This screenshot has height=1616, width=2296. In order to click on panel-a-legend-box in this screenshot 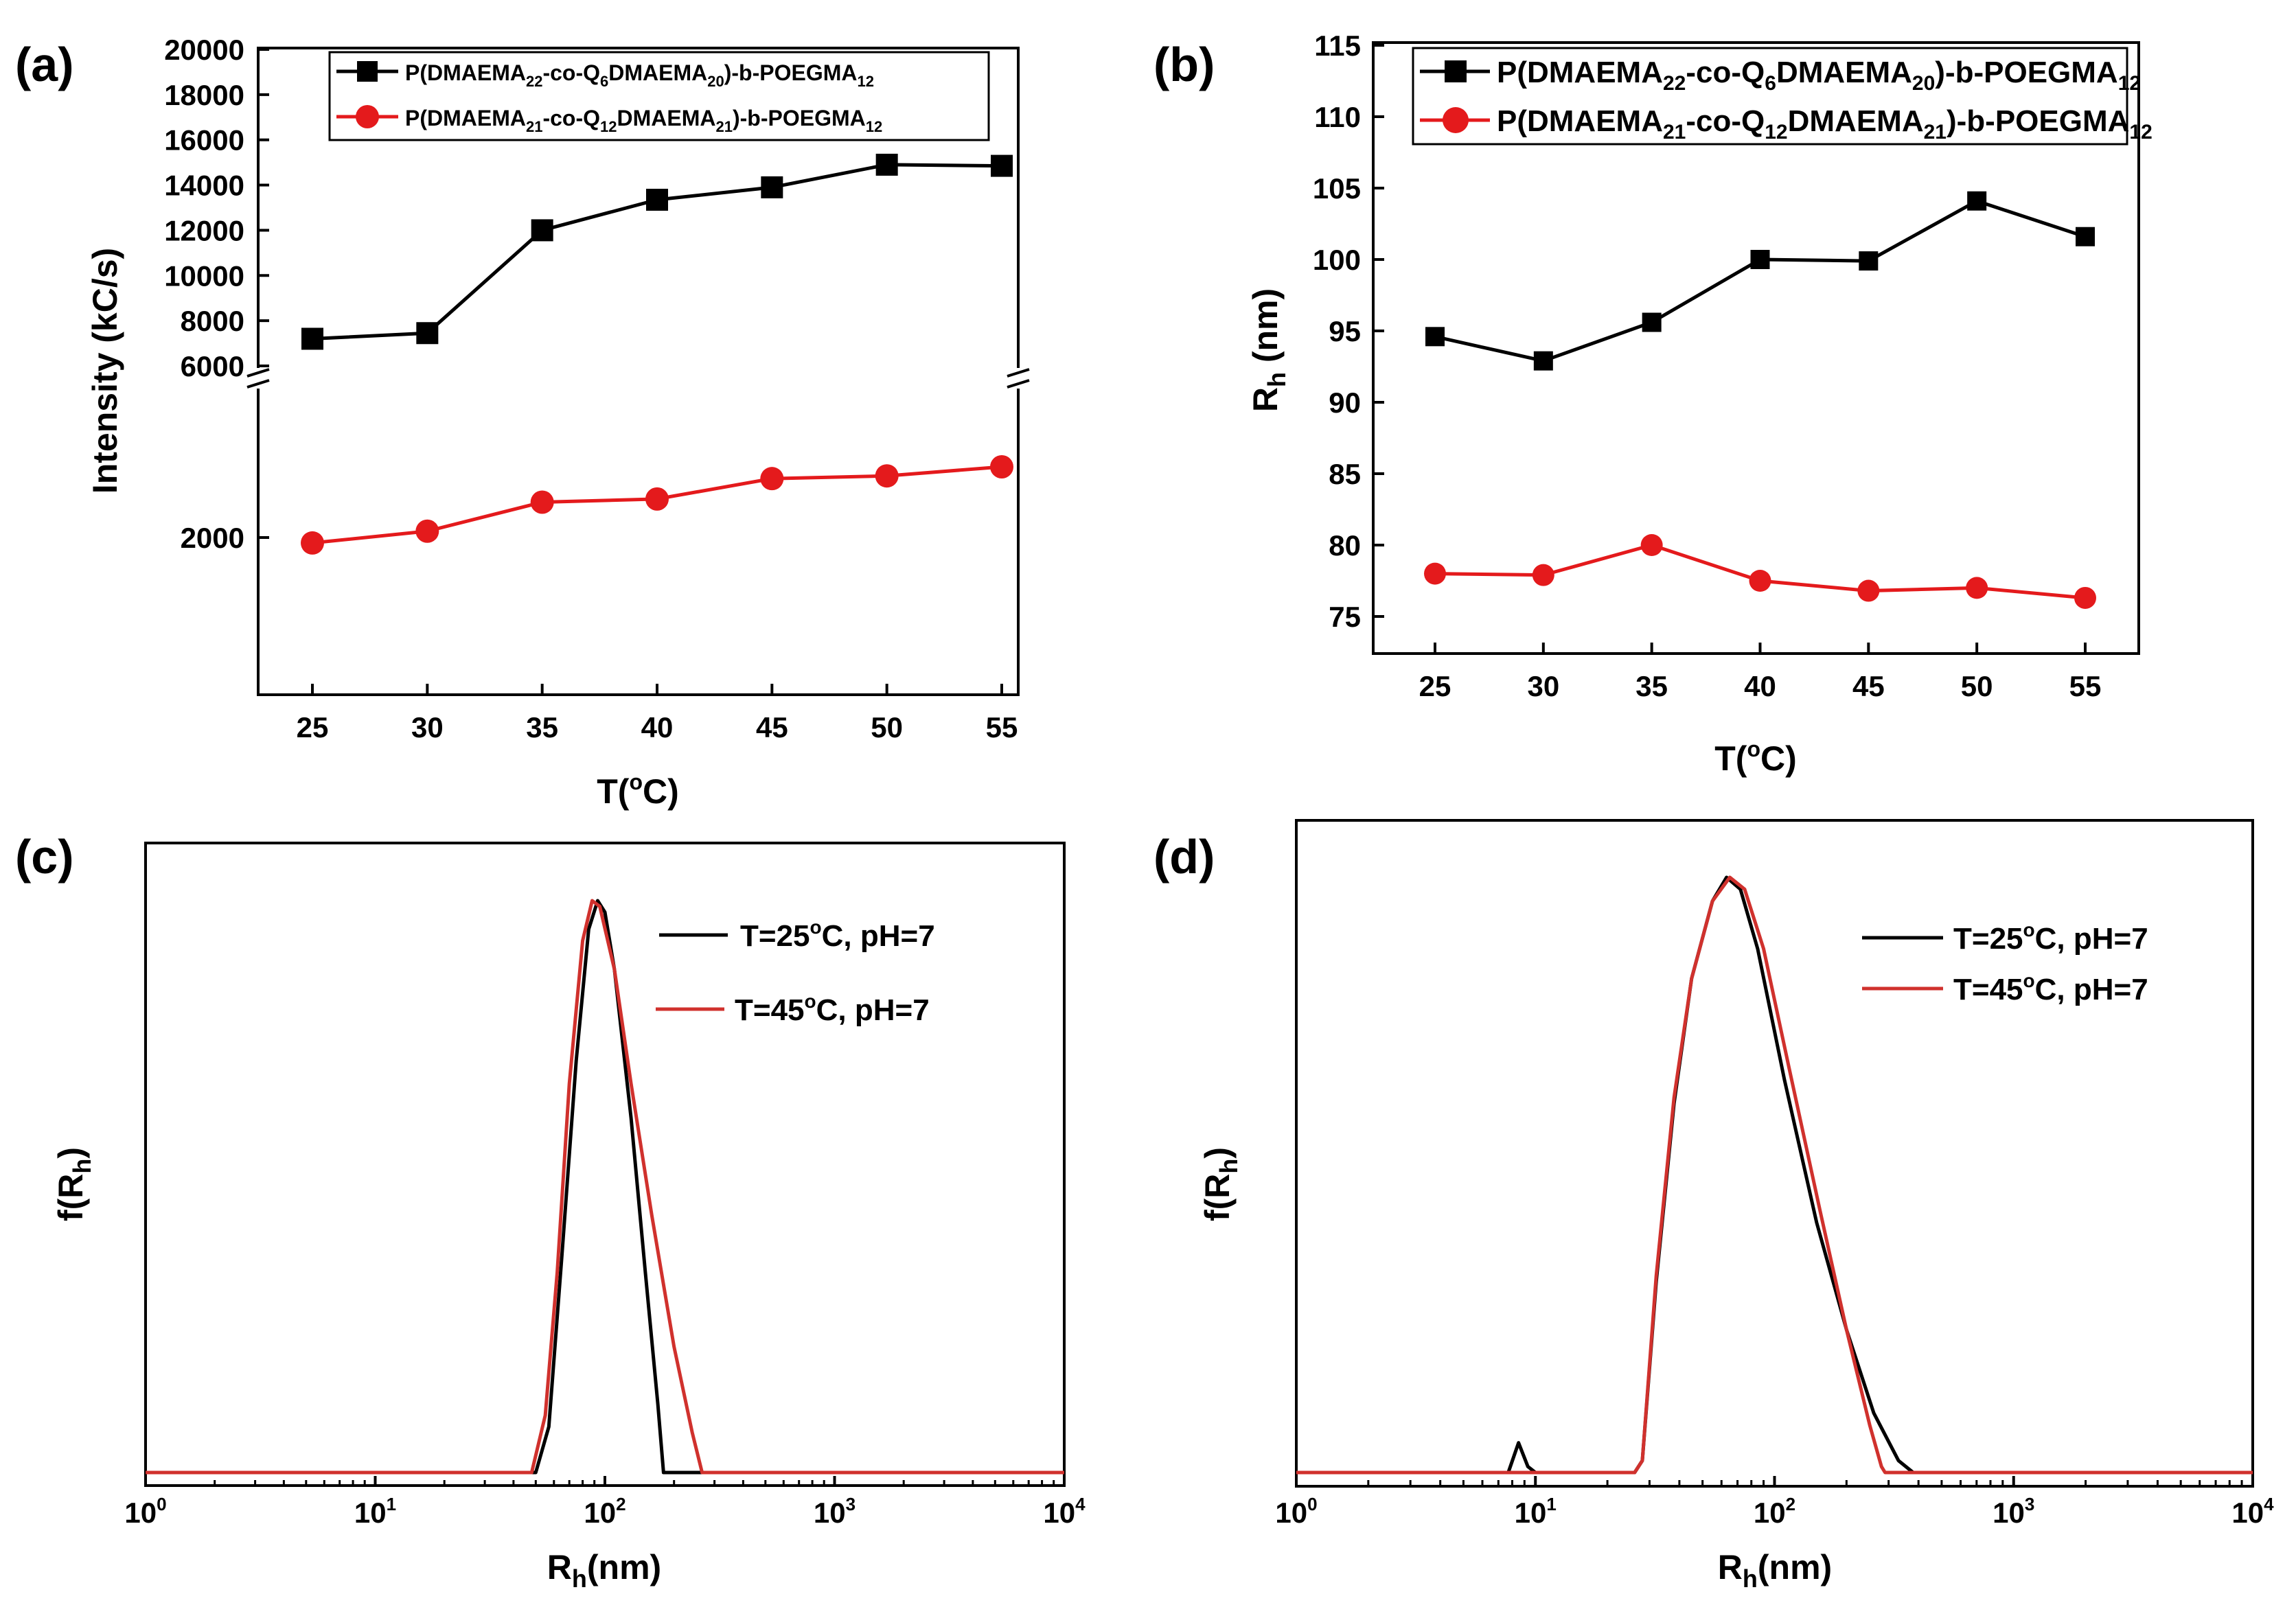, I will do `click(659, 96)`.